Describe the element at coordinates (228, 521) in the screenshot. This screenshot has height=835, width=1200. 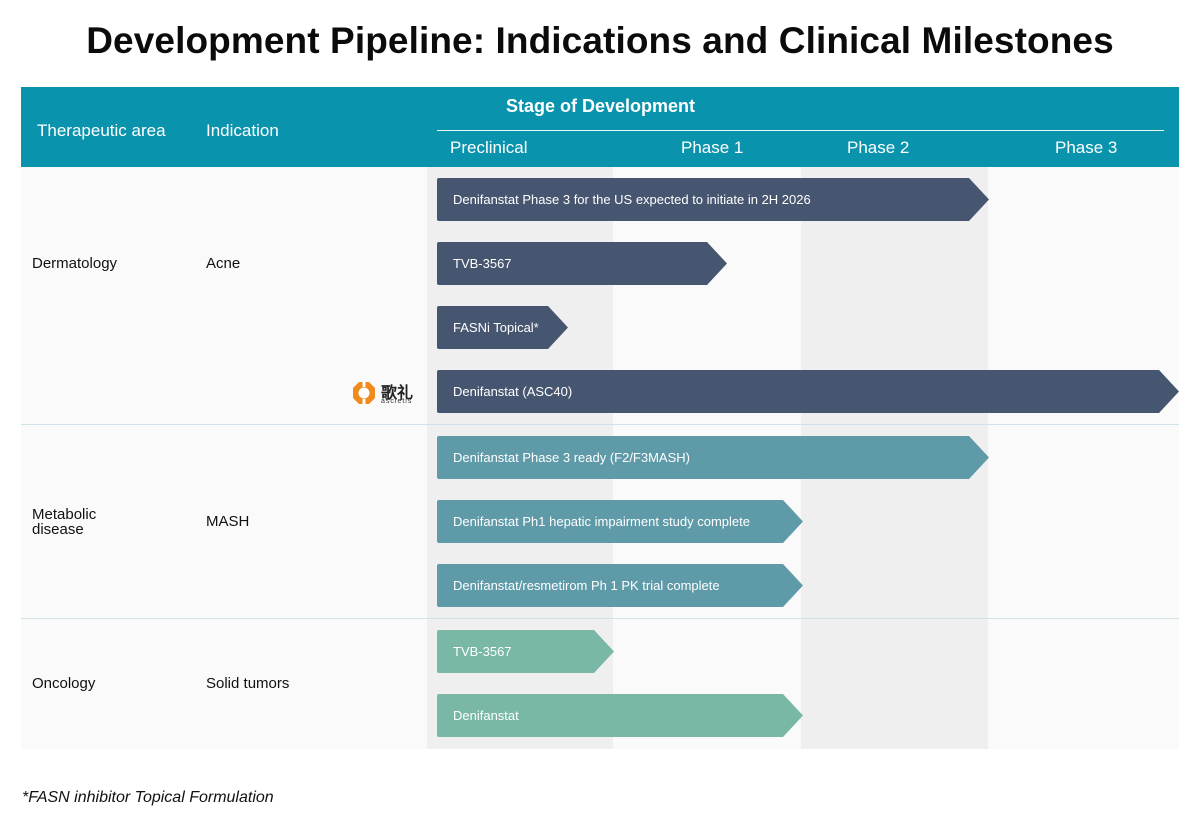
I see `indication-mash: MASH` at that location.